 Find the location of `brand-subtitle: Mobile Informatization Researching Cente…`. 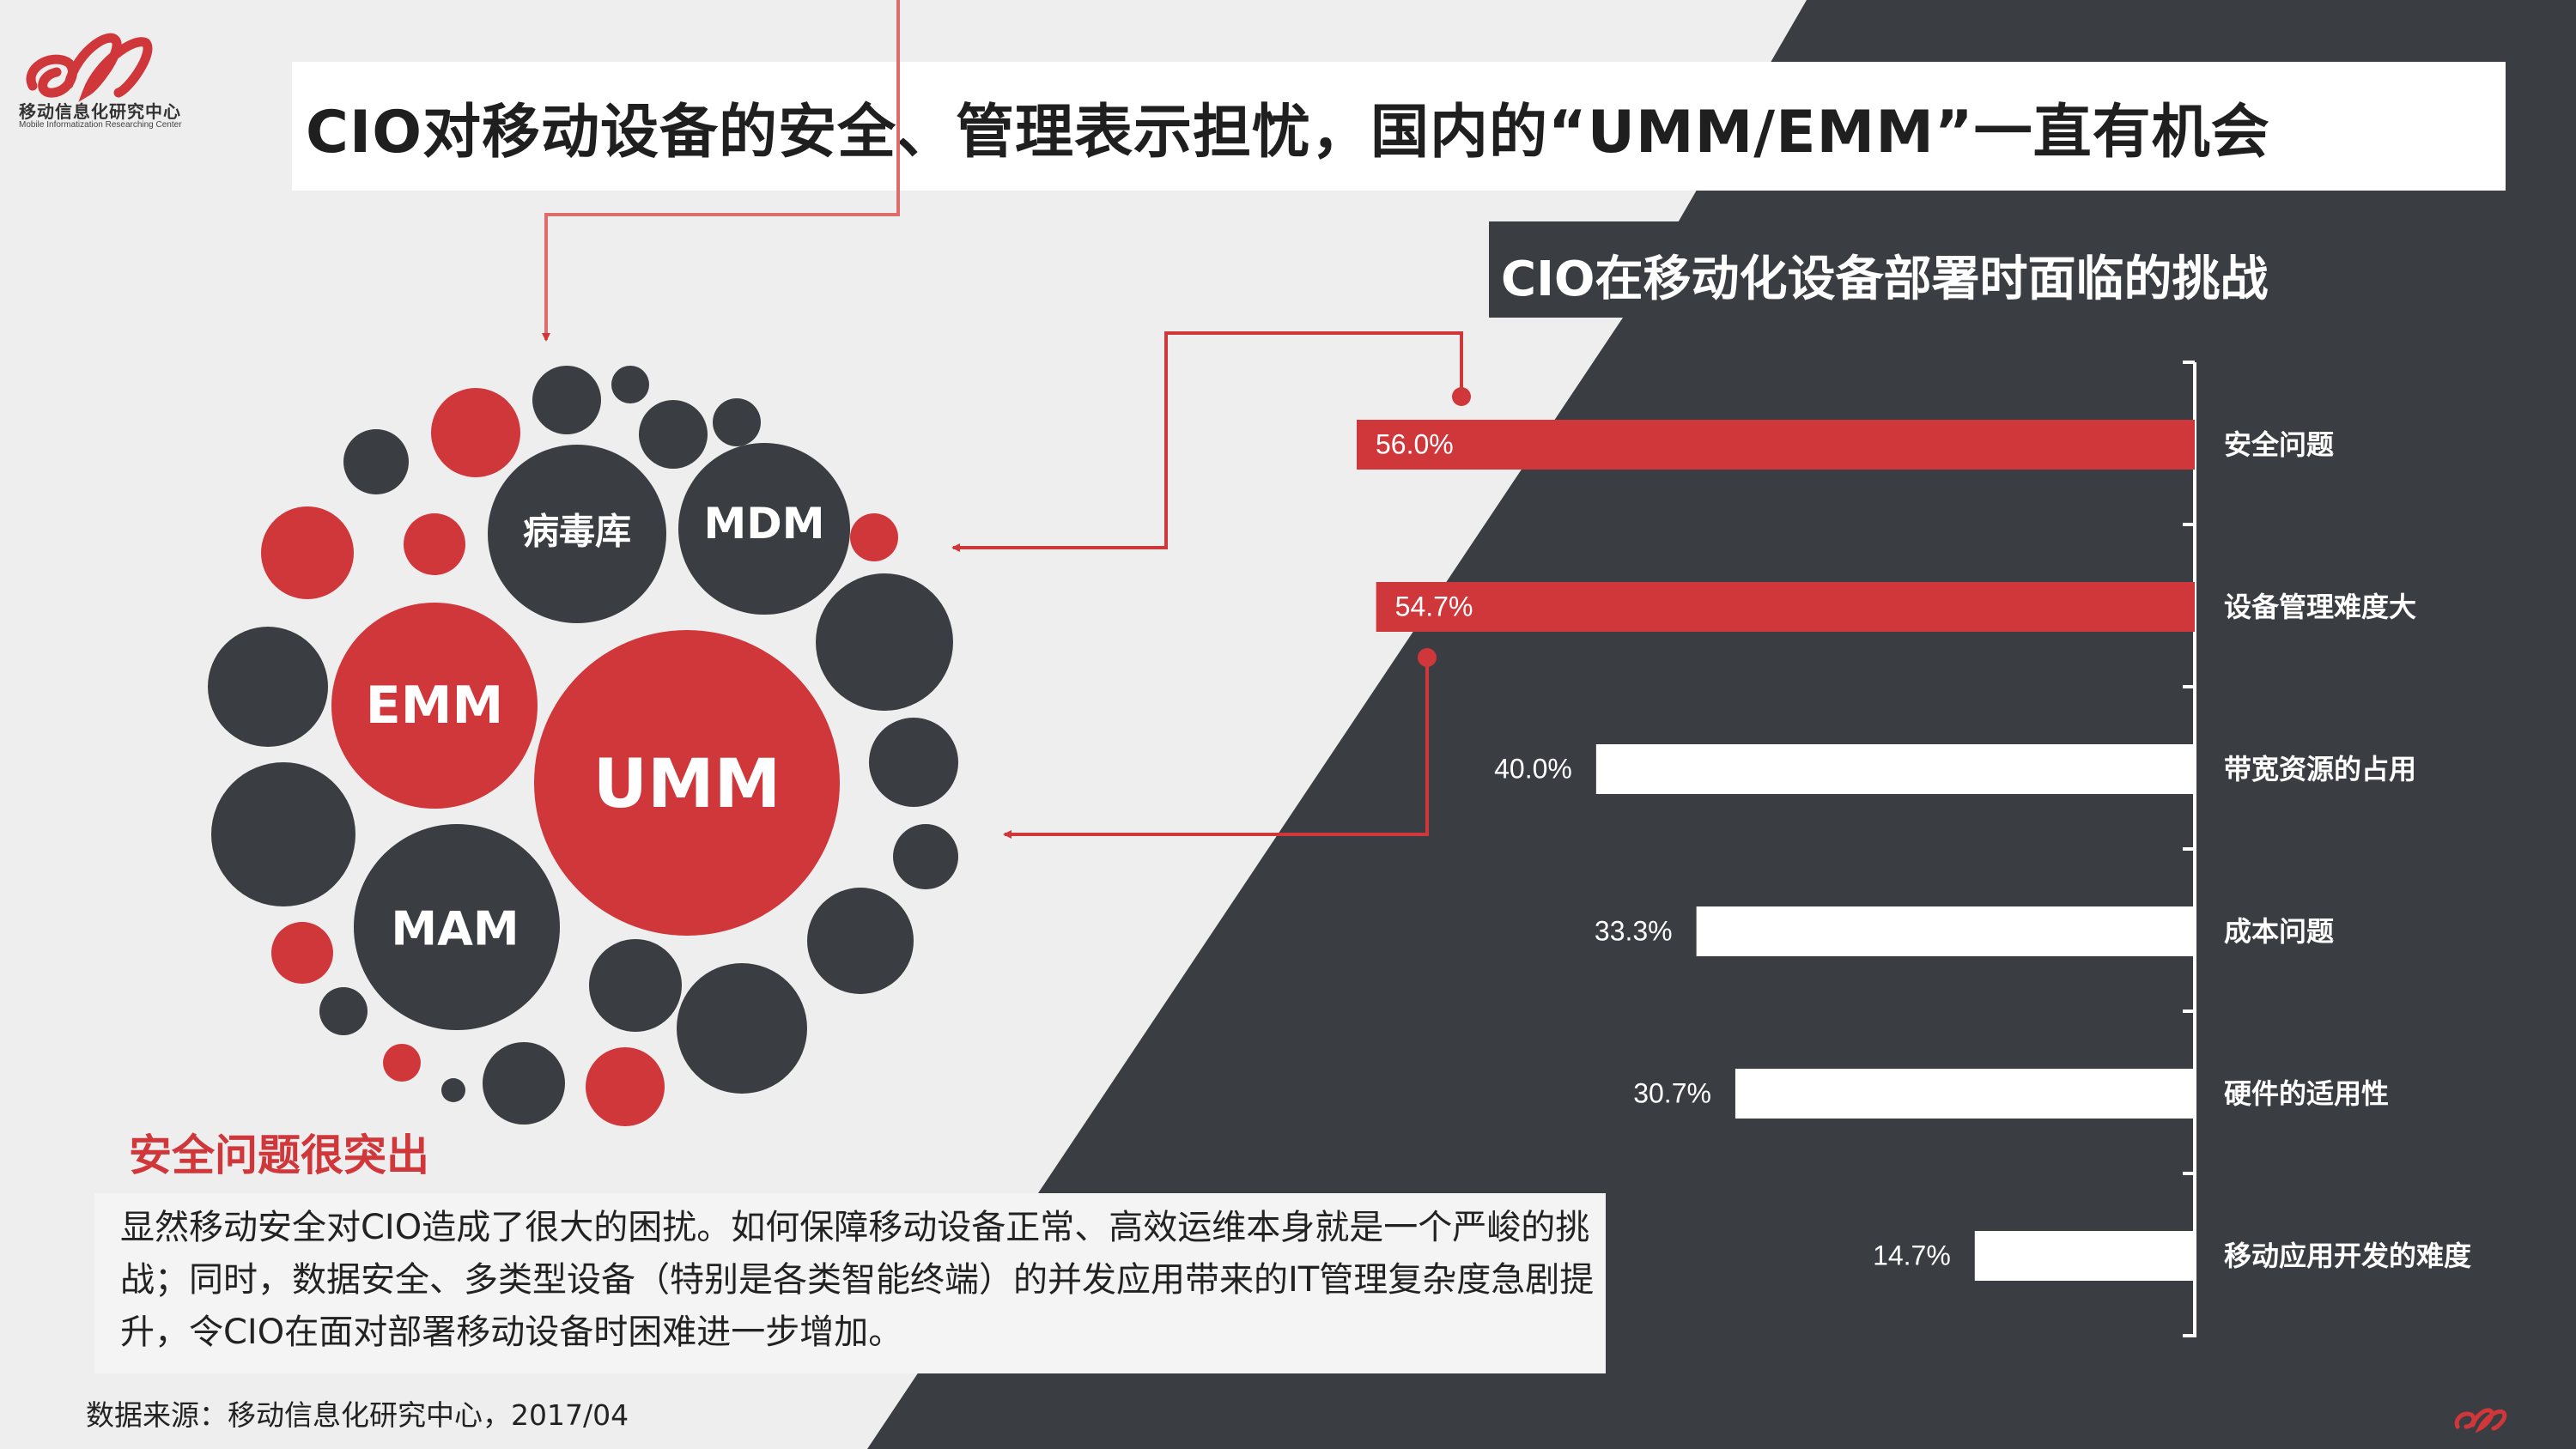

brand-subtitle: Mobile Informatization Researching Cente… is located at coordinates (101, 125).